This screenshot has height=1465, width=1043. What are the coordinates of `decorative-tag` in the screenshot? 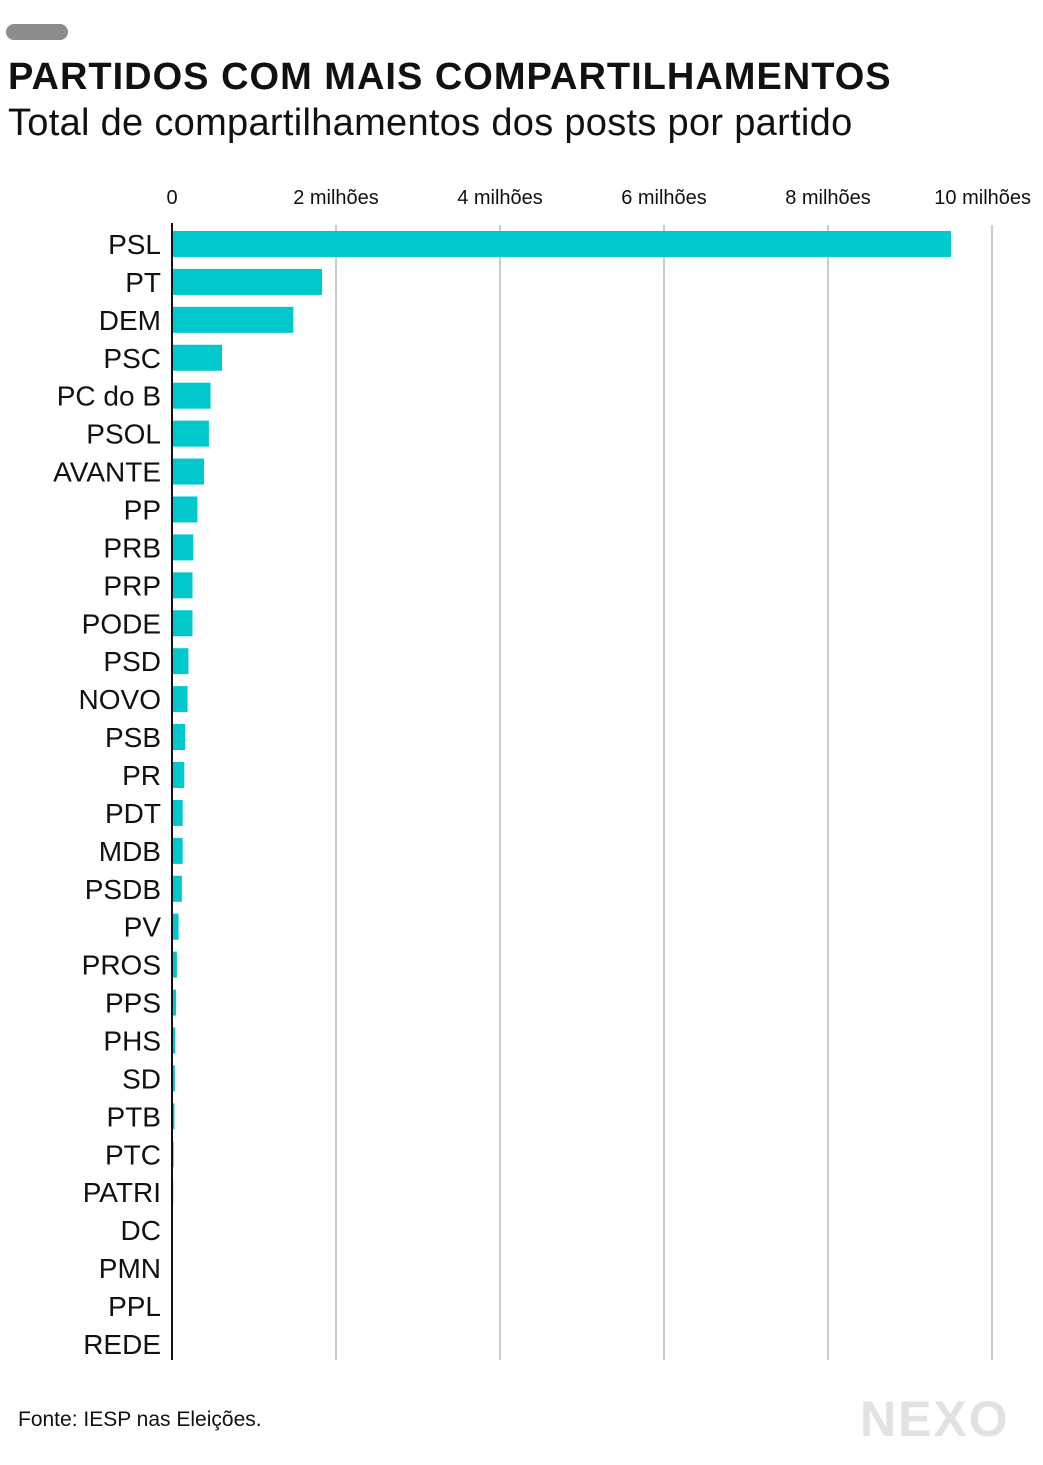 It's located at (37, 32).